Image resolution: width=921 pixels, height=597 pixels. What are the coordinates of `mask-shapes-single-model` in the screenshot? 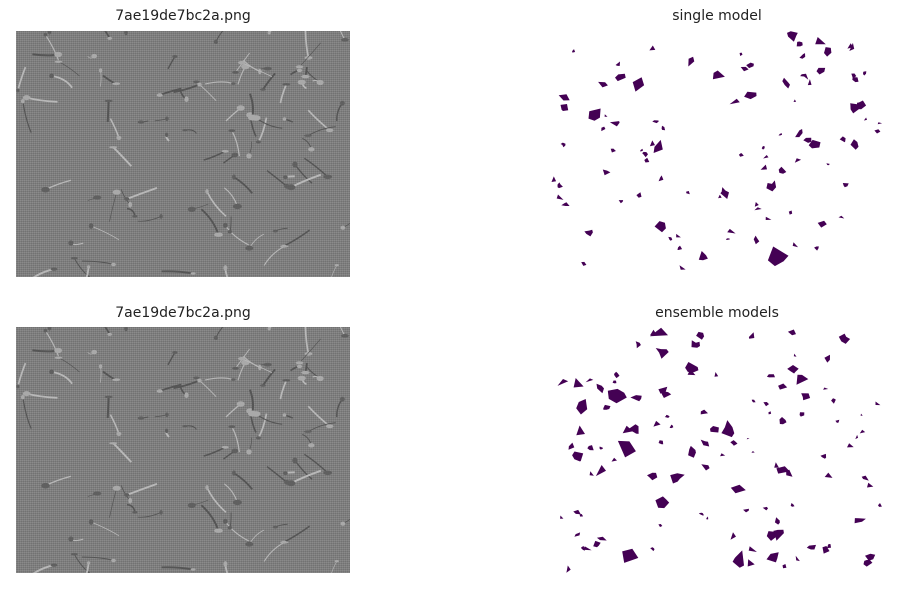 It's located at (717, 150).